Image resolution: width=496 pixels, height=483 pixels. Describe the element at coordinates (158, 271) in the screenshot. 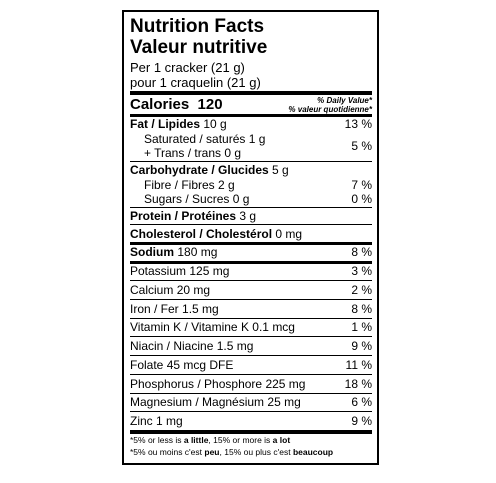

I see `nutrient-name: Potassium` at that location.